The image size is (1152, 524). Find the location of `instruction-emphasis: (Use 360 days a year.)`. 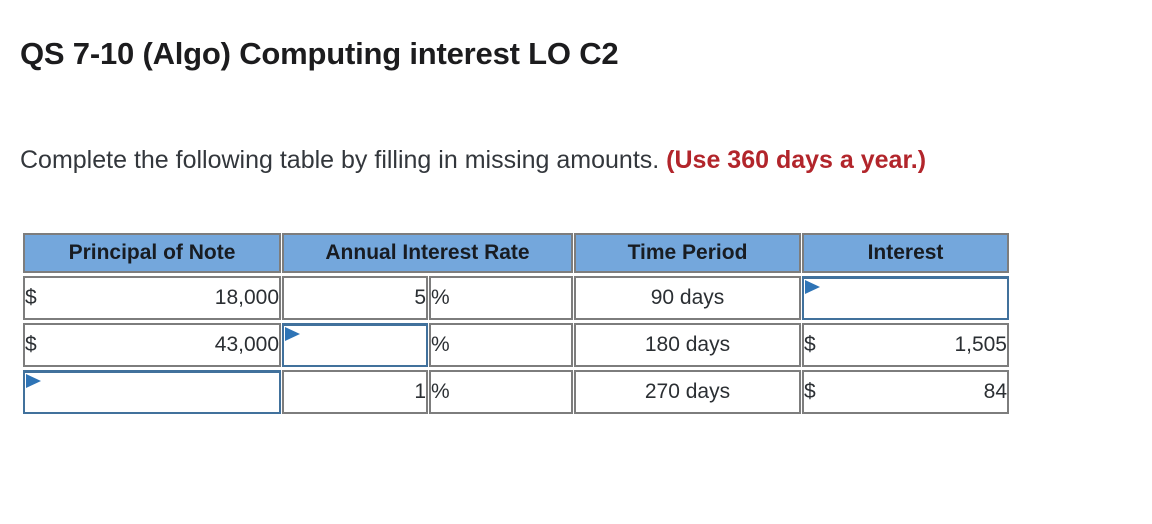

instruction-emphasis: (Use 360 days a year.) is located at coordinates (796, 160).